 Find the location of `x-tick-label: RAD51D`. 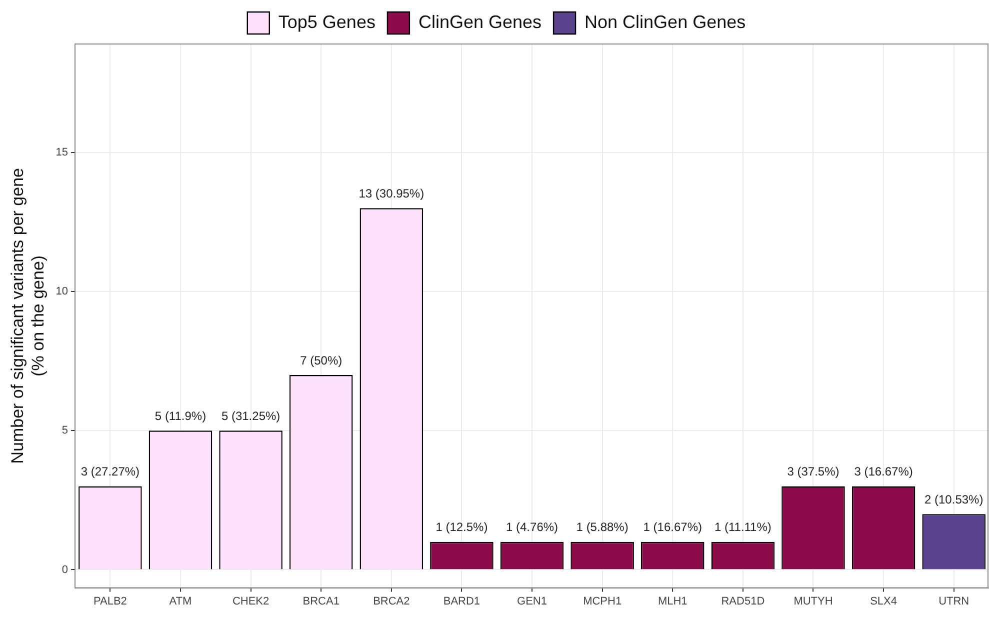

x-tick-label: RAD51D is located at coordinates (743, 601).